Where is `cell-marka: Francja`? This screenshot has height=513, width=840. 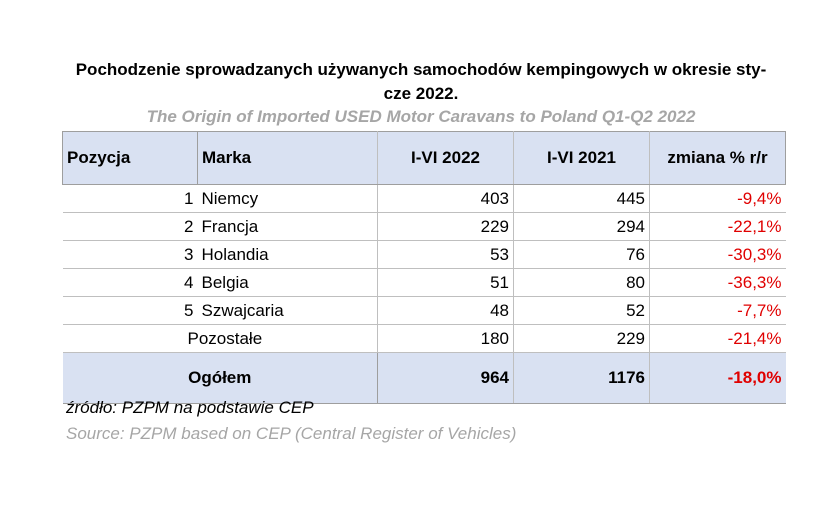 cell-marka: Francja is located at coordinates (287, 226).